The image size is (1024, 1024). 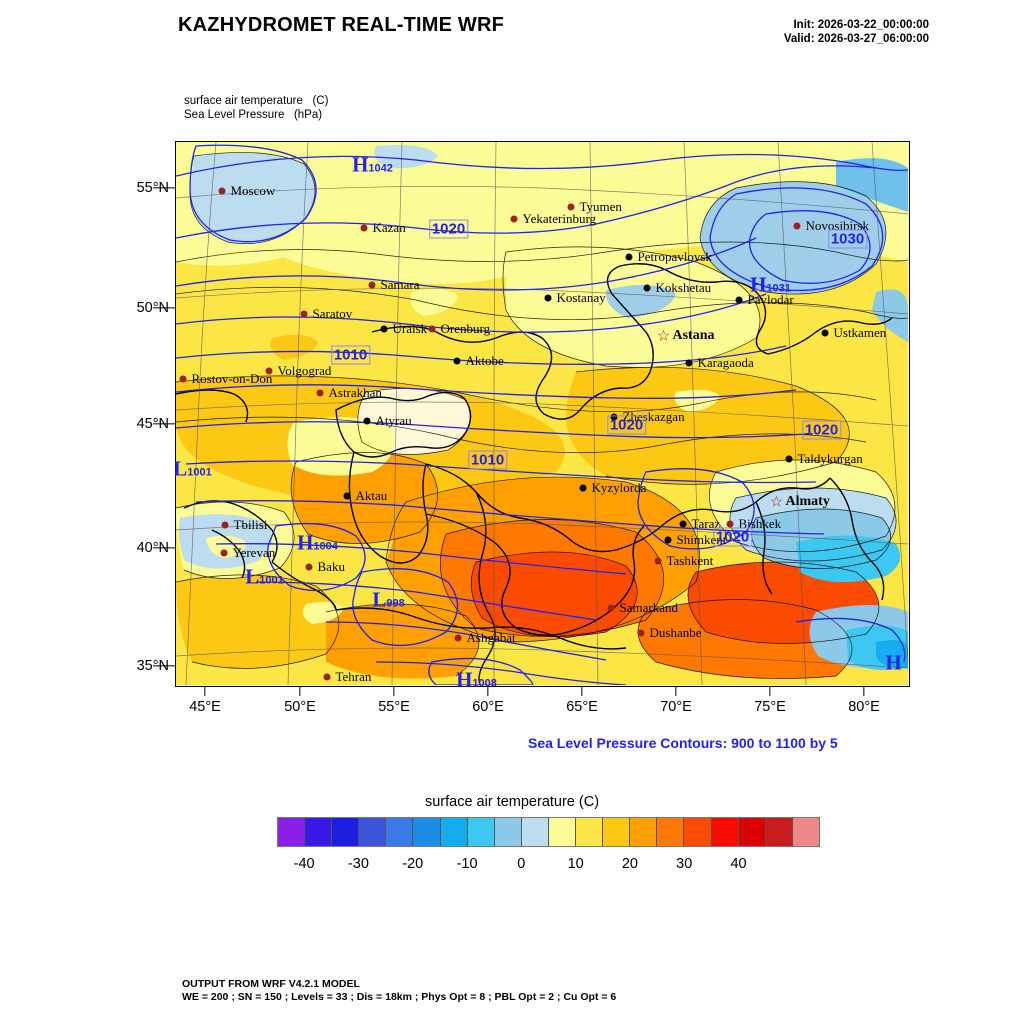 What do you see at coordinates (837, 225) in the screenshot?
I see `city-label: Novosibirsk` at bounding box center [837, 225].